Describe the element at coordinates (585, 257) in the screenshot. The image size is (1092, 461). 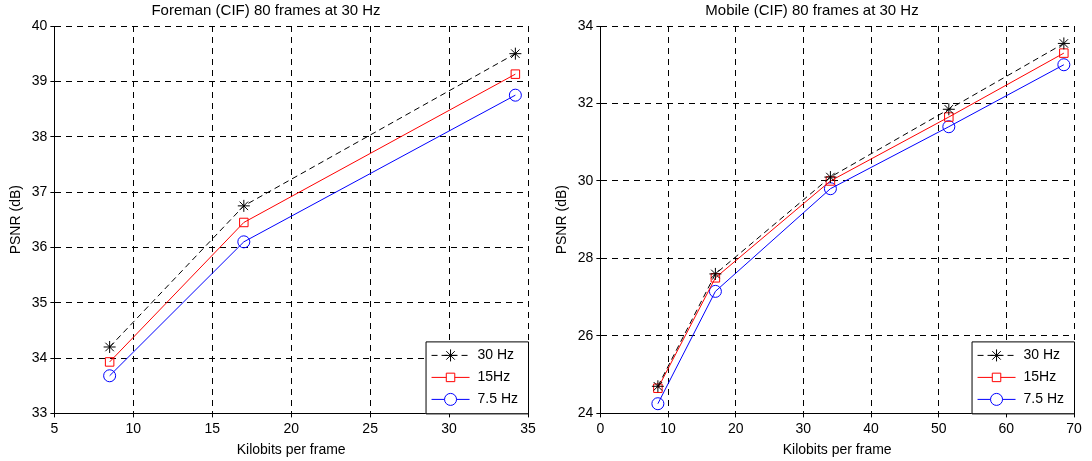
I see `y-tick-label: 28` at that location.